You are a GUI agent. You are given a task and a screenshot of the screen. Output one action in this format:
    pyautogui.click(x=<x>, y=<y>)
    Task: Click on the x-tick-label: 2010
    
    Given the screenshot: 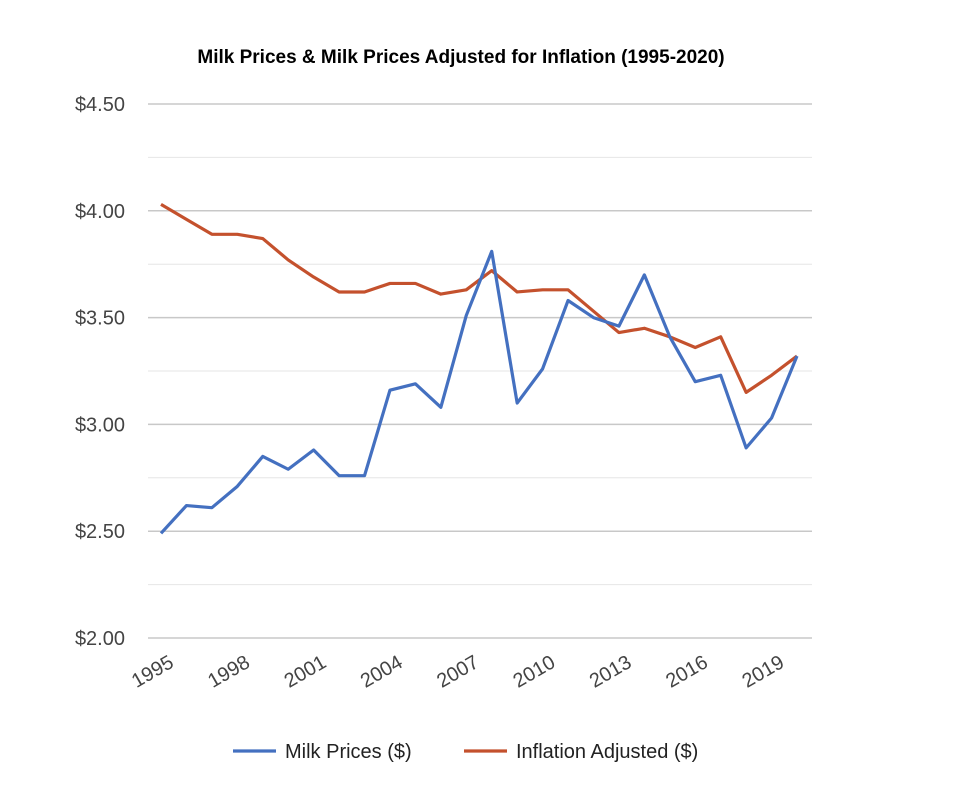 What is the action you would take?
    pyautogui.click(x=535, y=671)
    